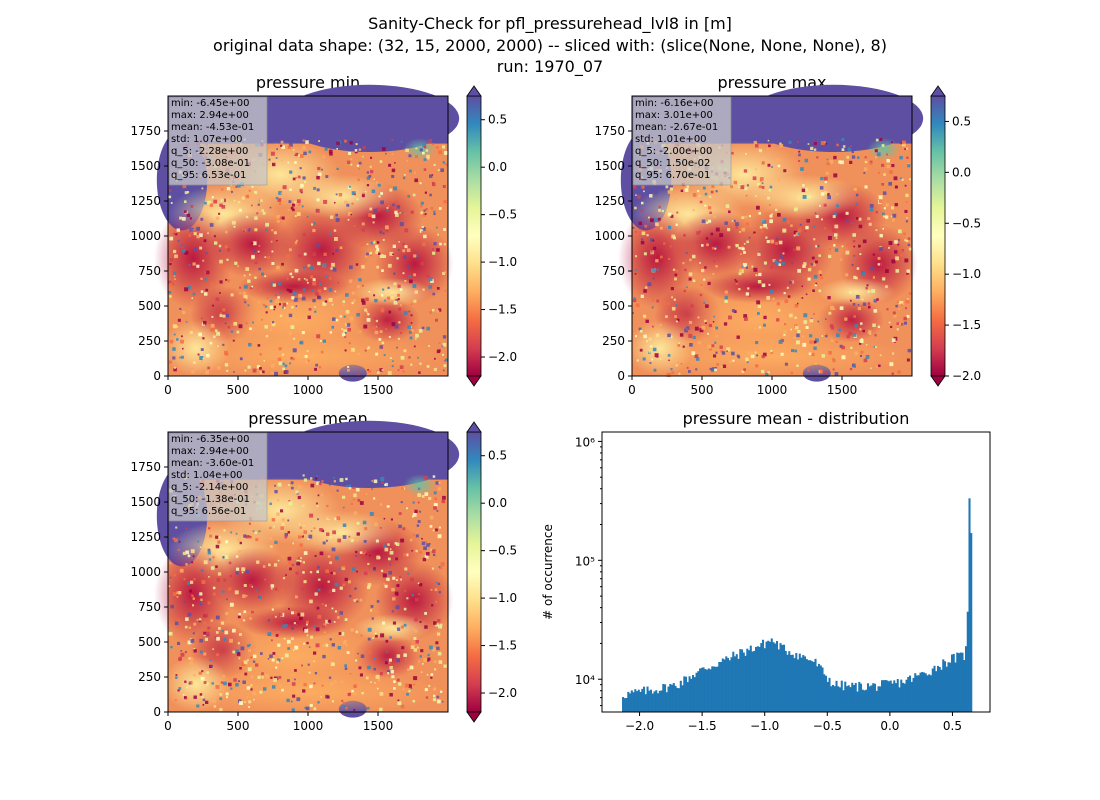  I want to click on colorbar-extend-top, so click(474, 91).